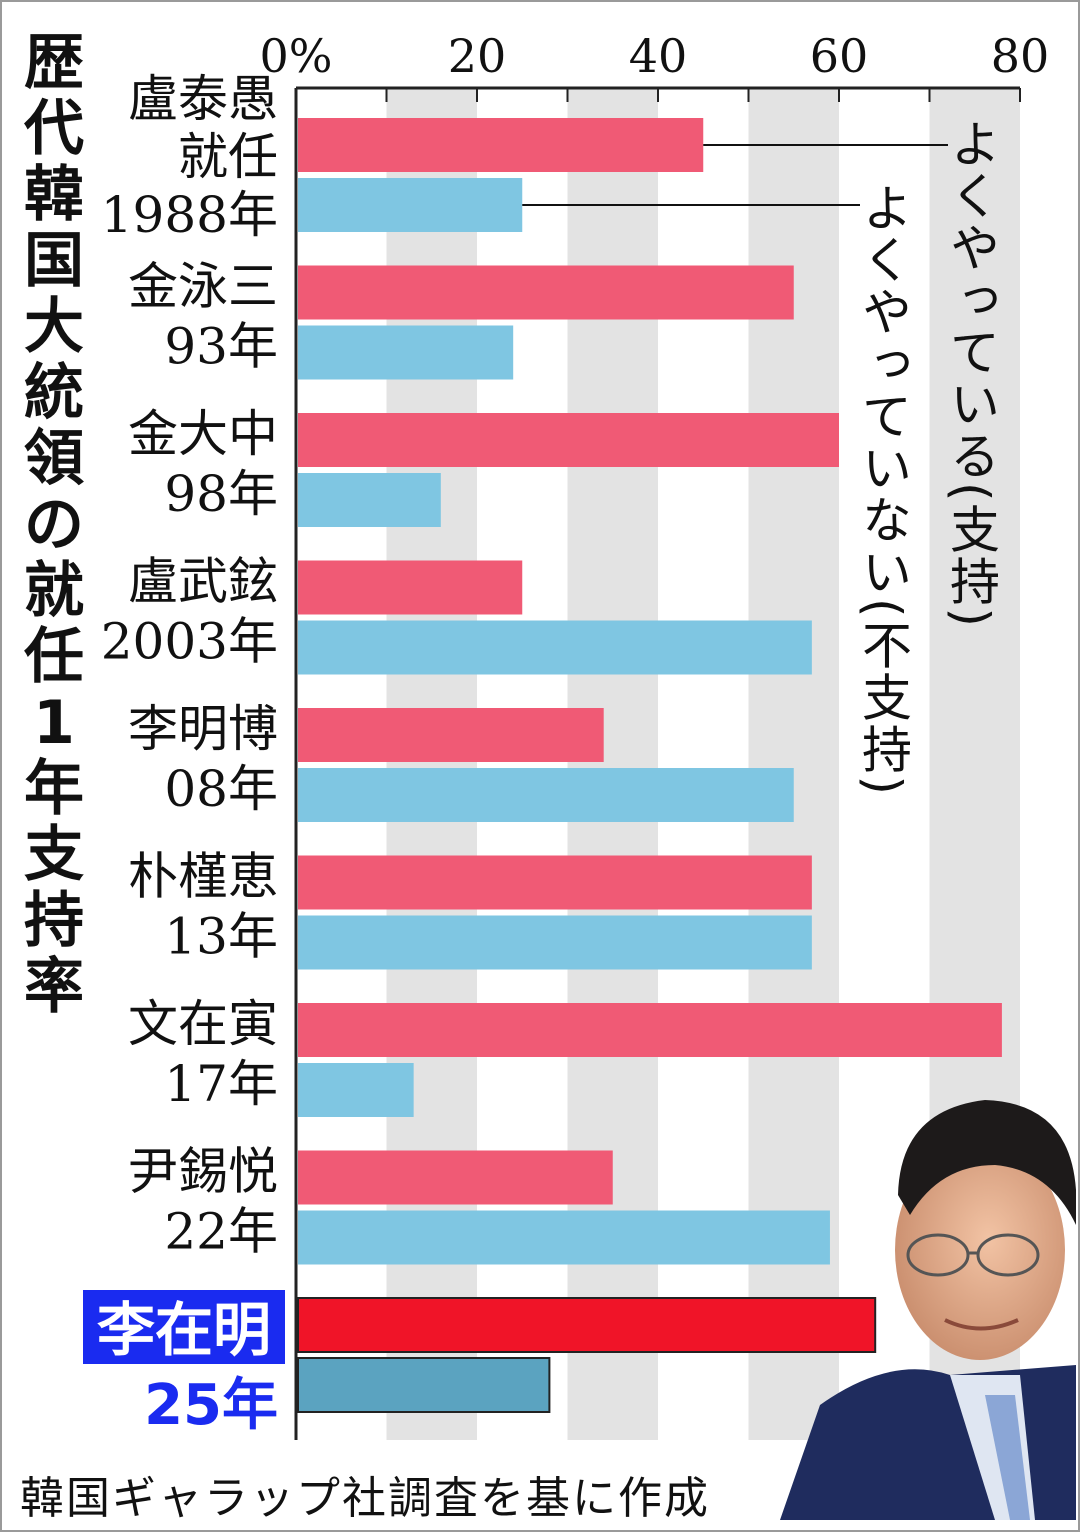 The image size is (1080, 1532). Describe the element at coordinates (203, 1172) in the screenshot. I see `category-name: 尹錫悦` at that location.